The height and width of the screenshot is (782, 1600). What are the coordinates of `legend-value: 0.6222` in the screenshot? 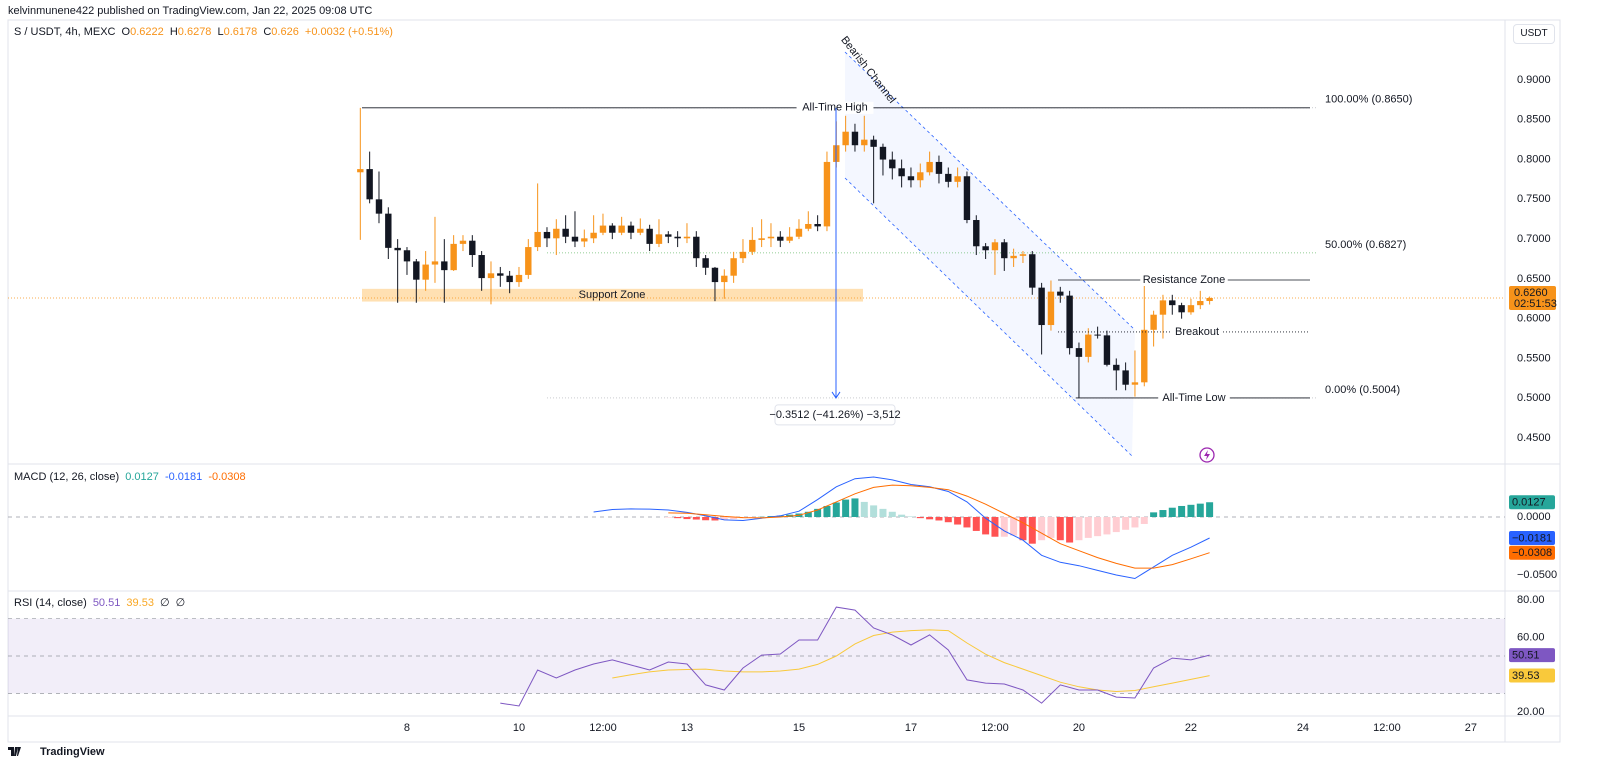 It's located at (147, 32).